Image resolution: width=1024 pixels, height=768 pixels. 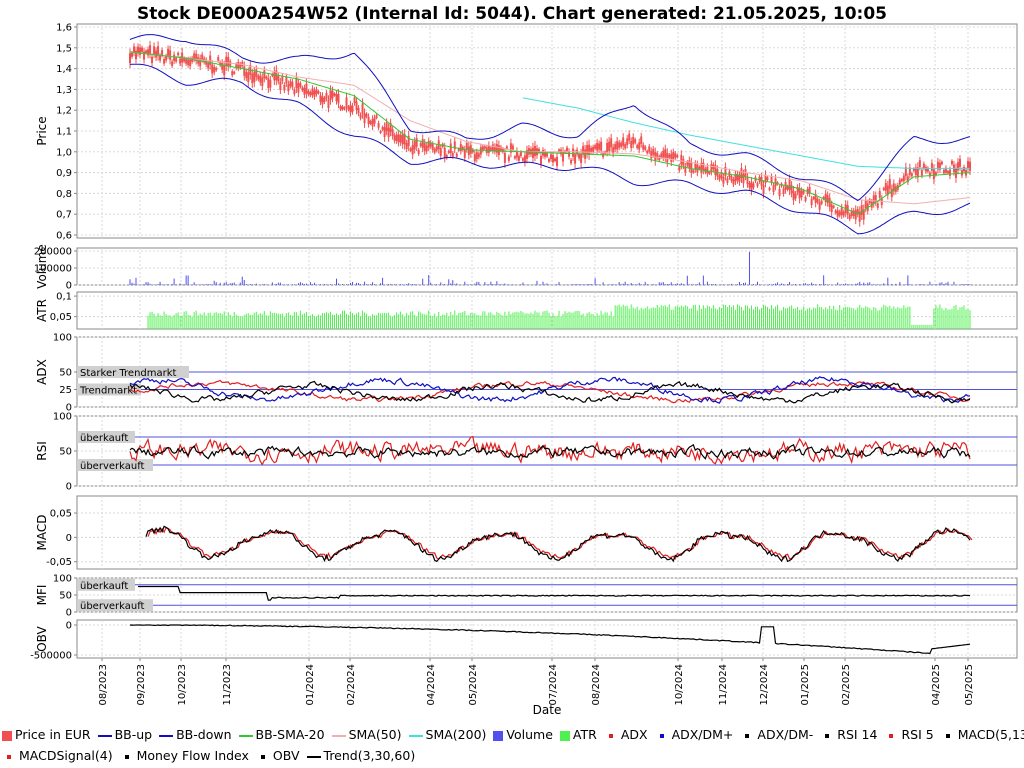 What do you see at coordinates (42, 533) in the screenshot?
I see `macd-panel-axis-label: MACD` at bounding box center [42, 533].